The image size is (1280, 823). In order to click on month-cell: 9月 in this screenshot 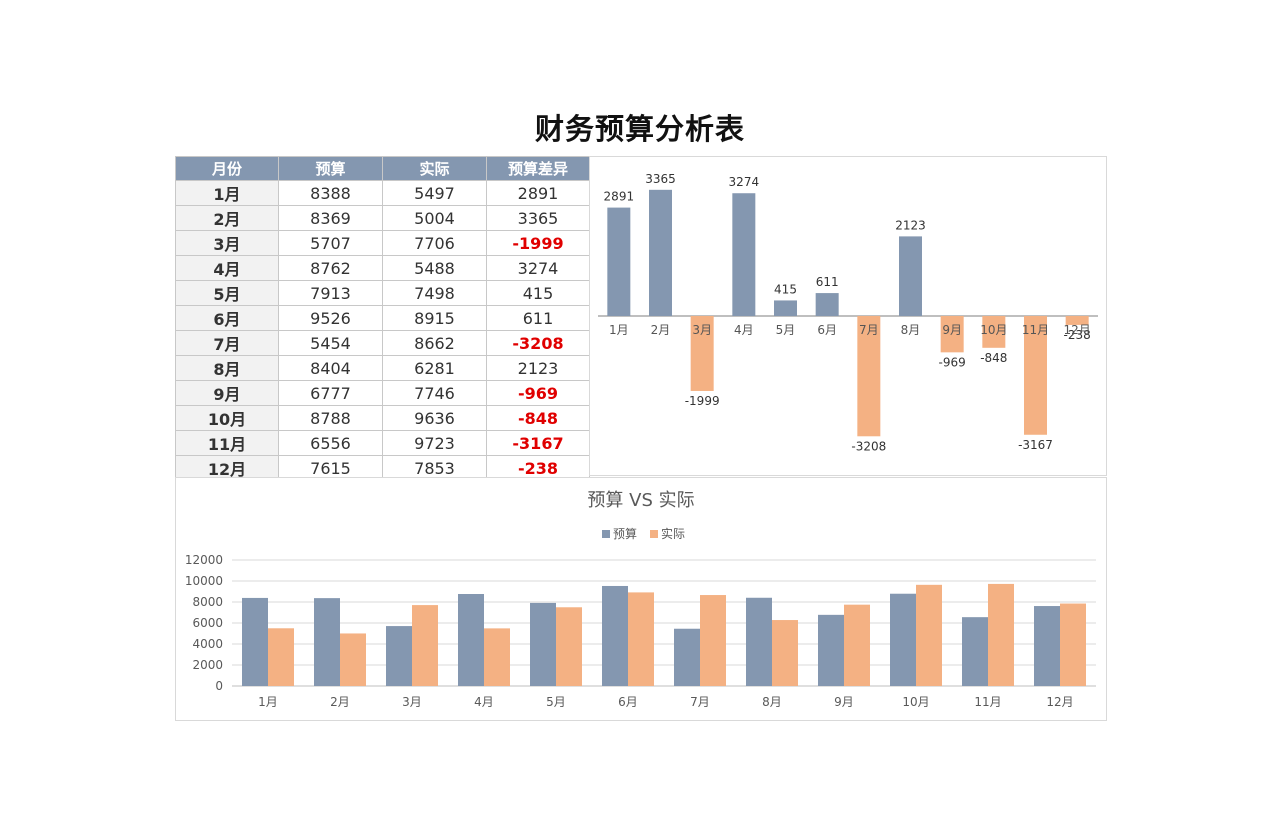, I will do `click(227, 393)`.